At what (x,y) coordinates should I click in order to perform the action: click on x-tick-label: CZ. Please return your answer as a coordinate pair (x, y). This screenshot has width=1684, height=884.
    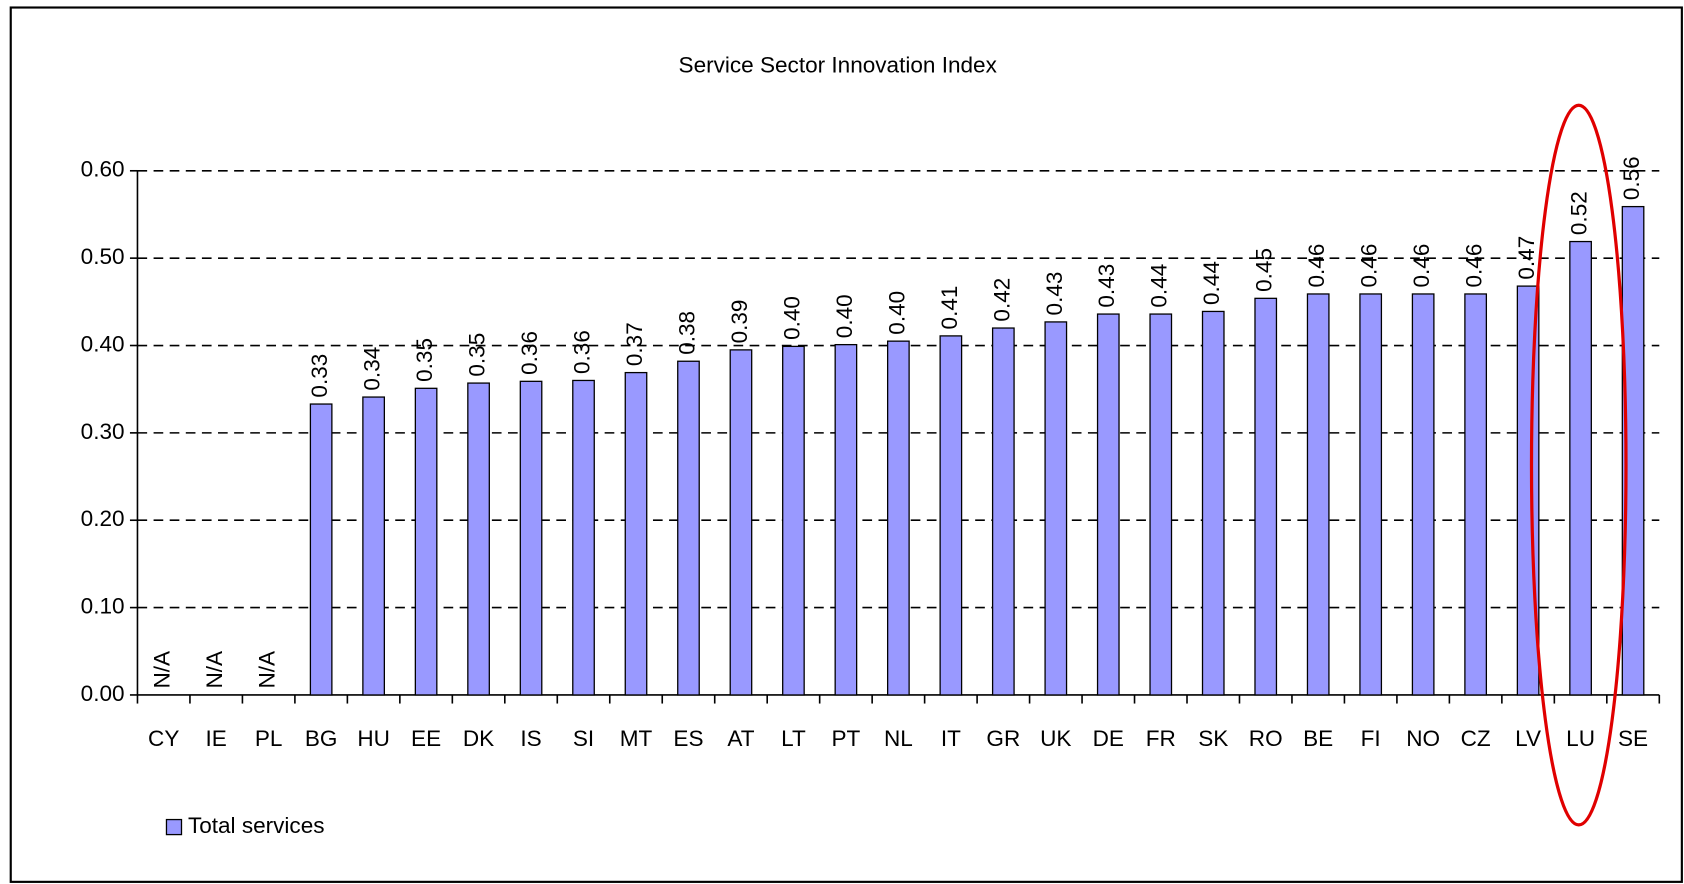
    Looking at the image, I should click on (1476, 738).